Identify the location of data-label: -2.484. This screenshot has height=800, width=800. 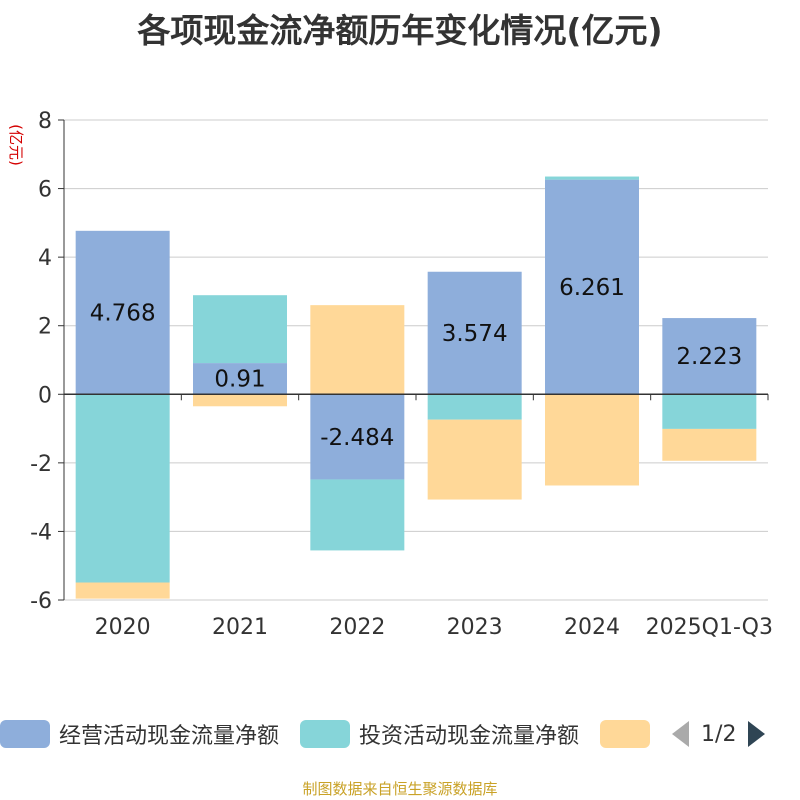
(357, 438).